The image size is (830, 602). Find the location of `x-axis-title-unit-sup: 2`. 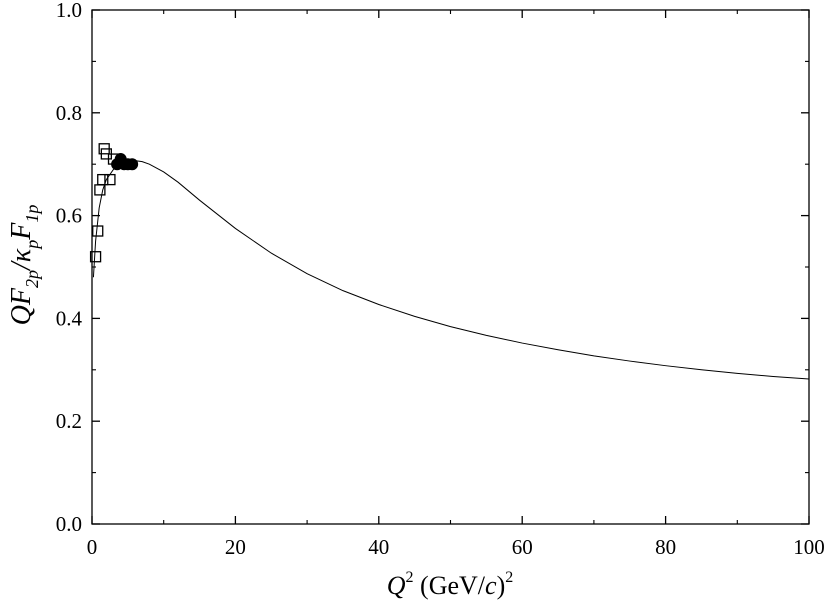

x-axis-title-unit-sup: 2 is located at coordinates (509, 577).